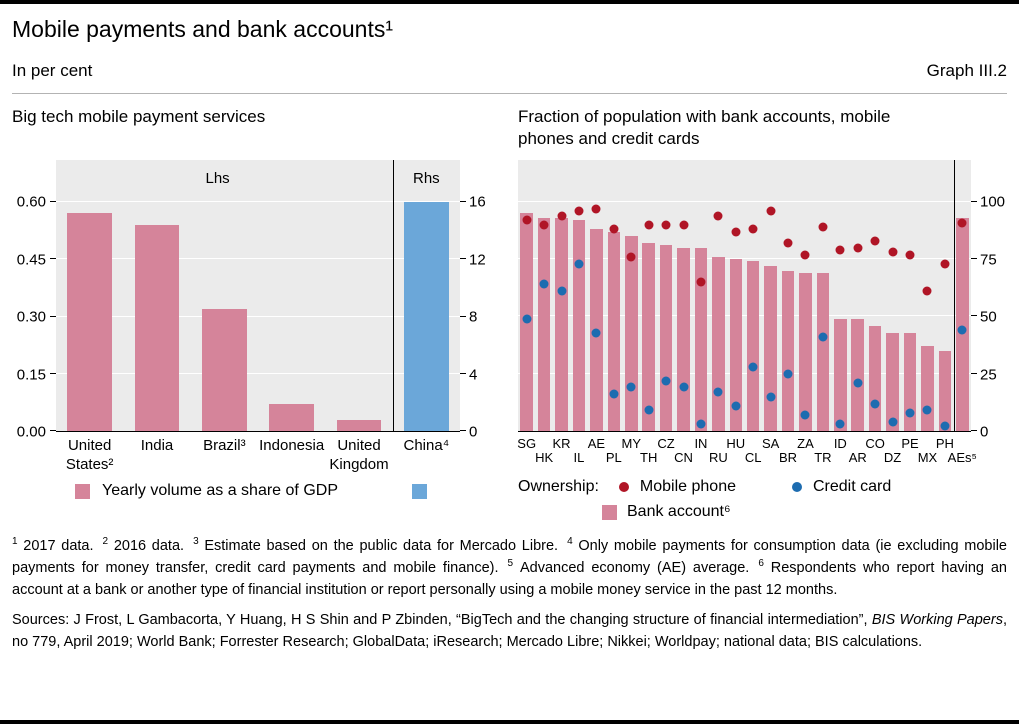  I want to click on left-legend: Yearly volume as a share of GDP, so click(251, 491).